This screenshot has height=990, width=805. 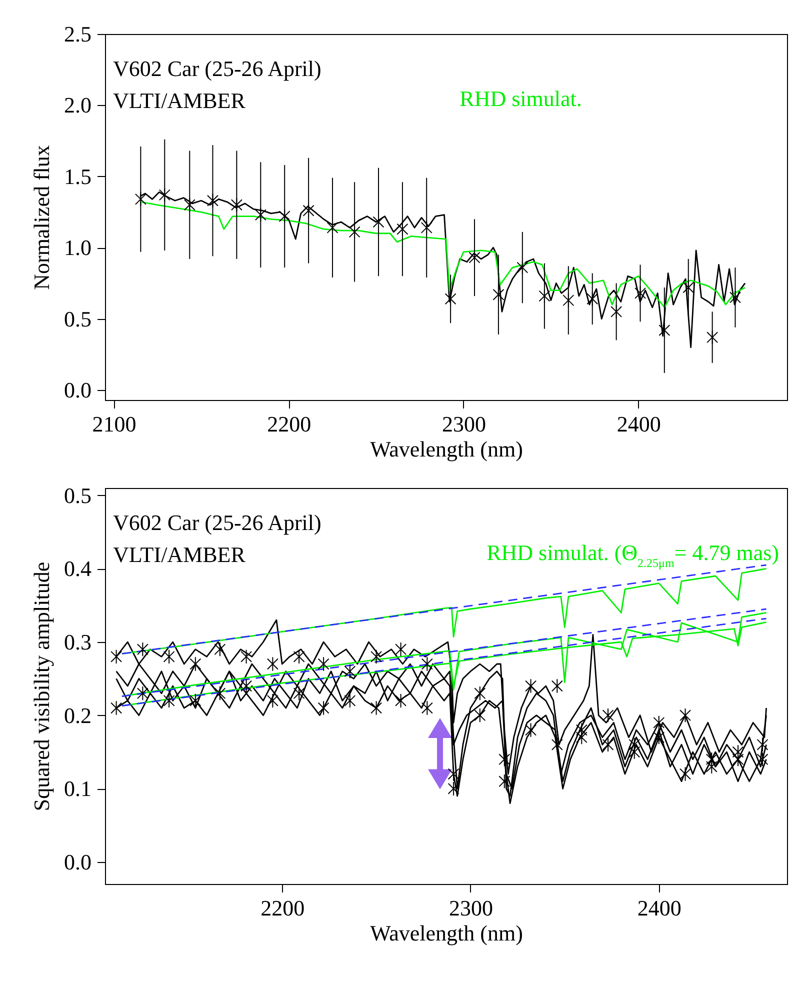 What do you see at coordinates (78, 789) in the screenshot?
I see `y-tick-label: 0.1` at bounding box center [78, 789].